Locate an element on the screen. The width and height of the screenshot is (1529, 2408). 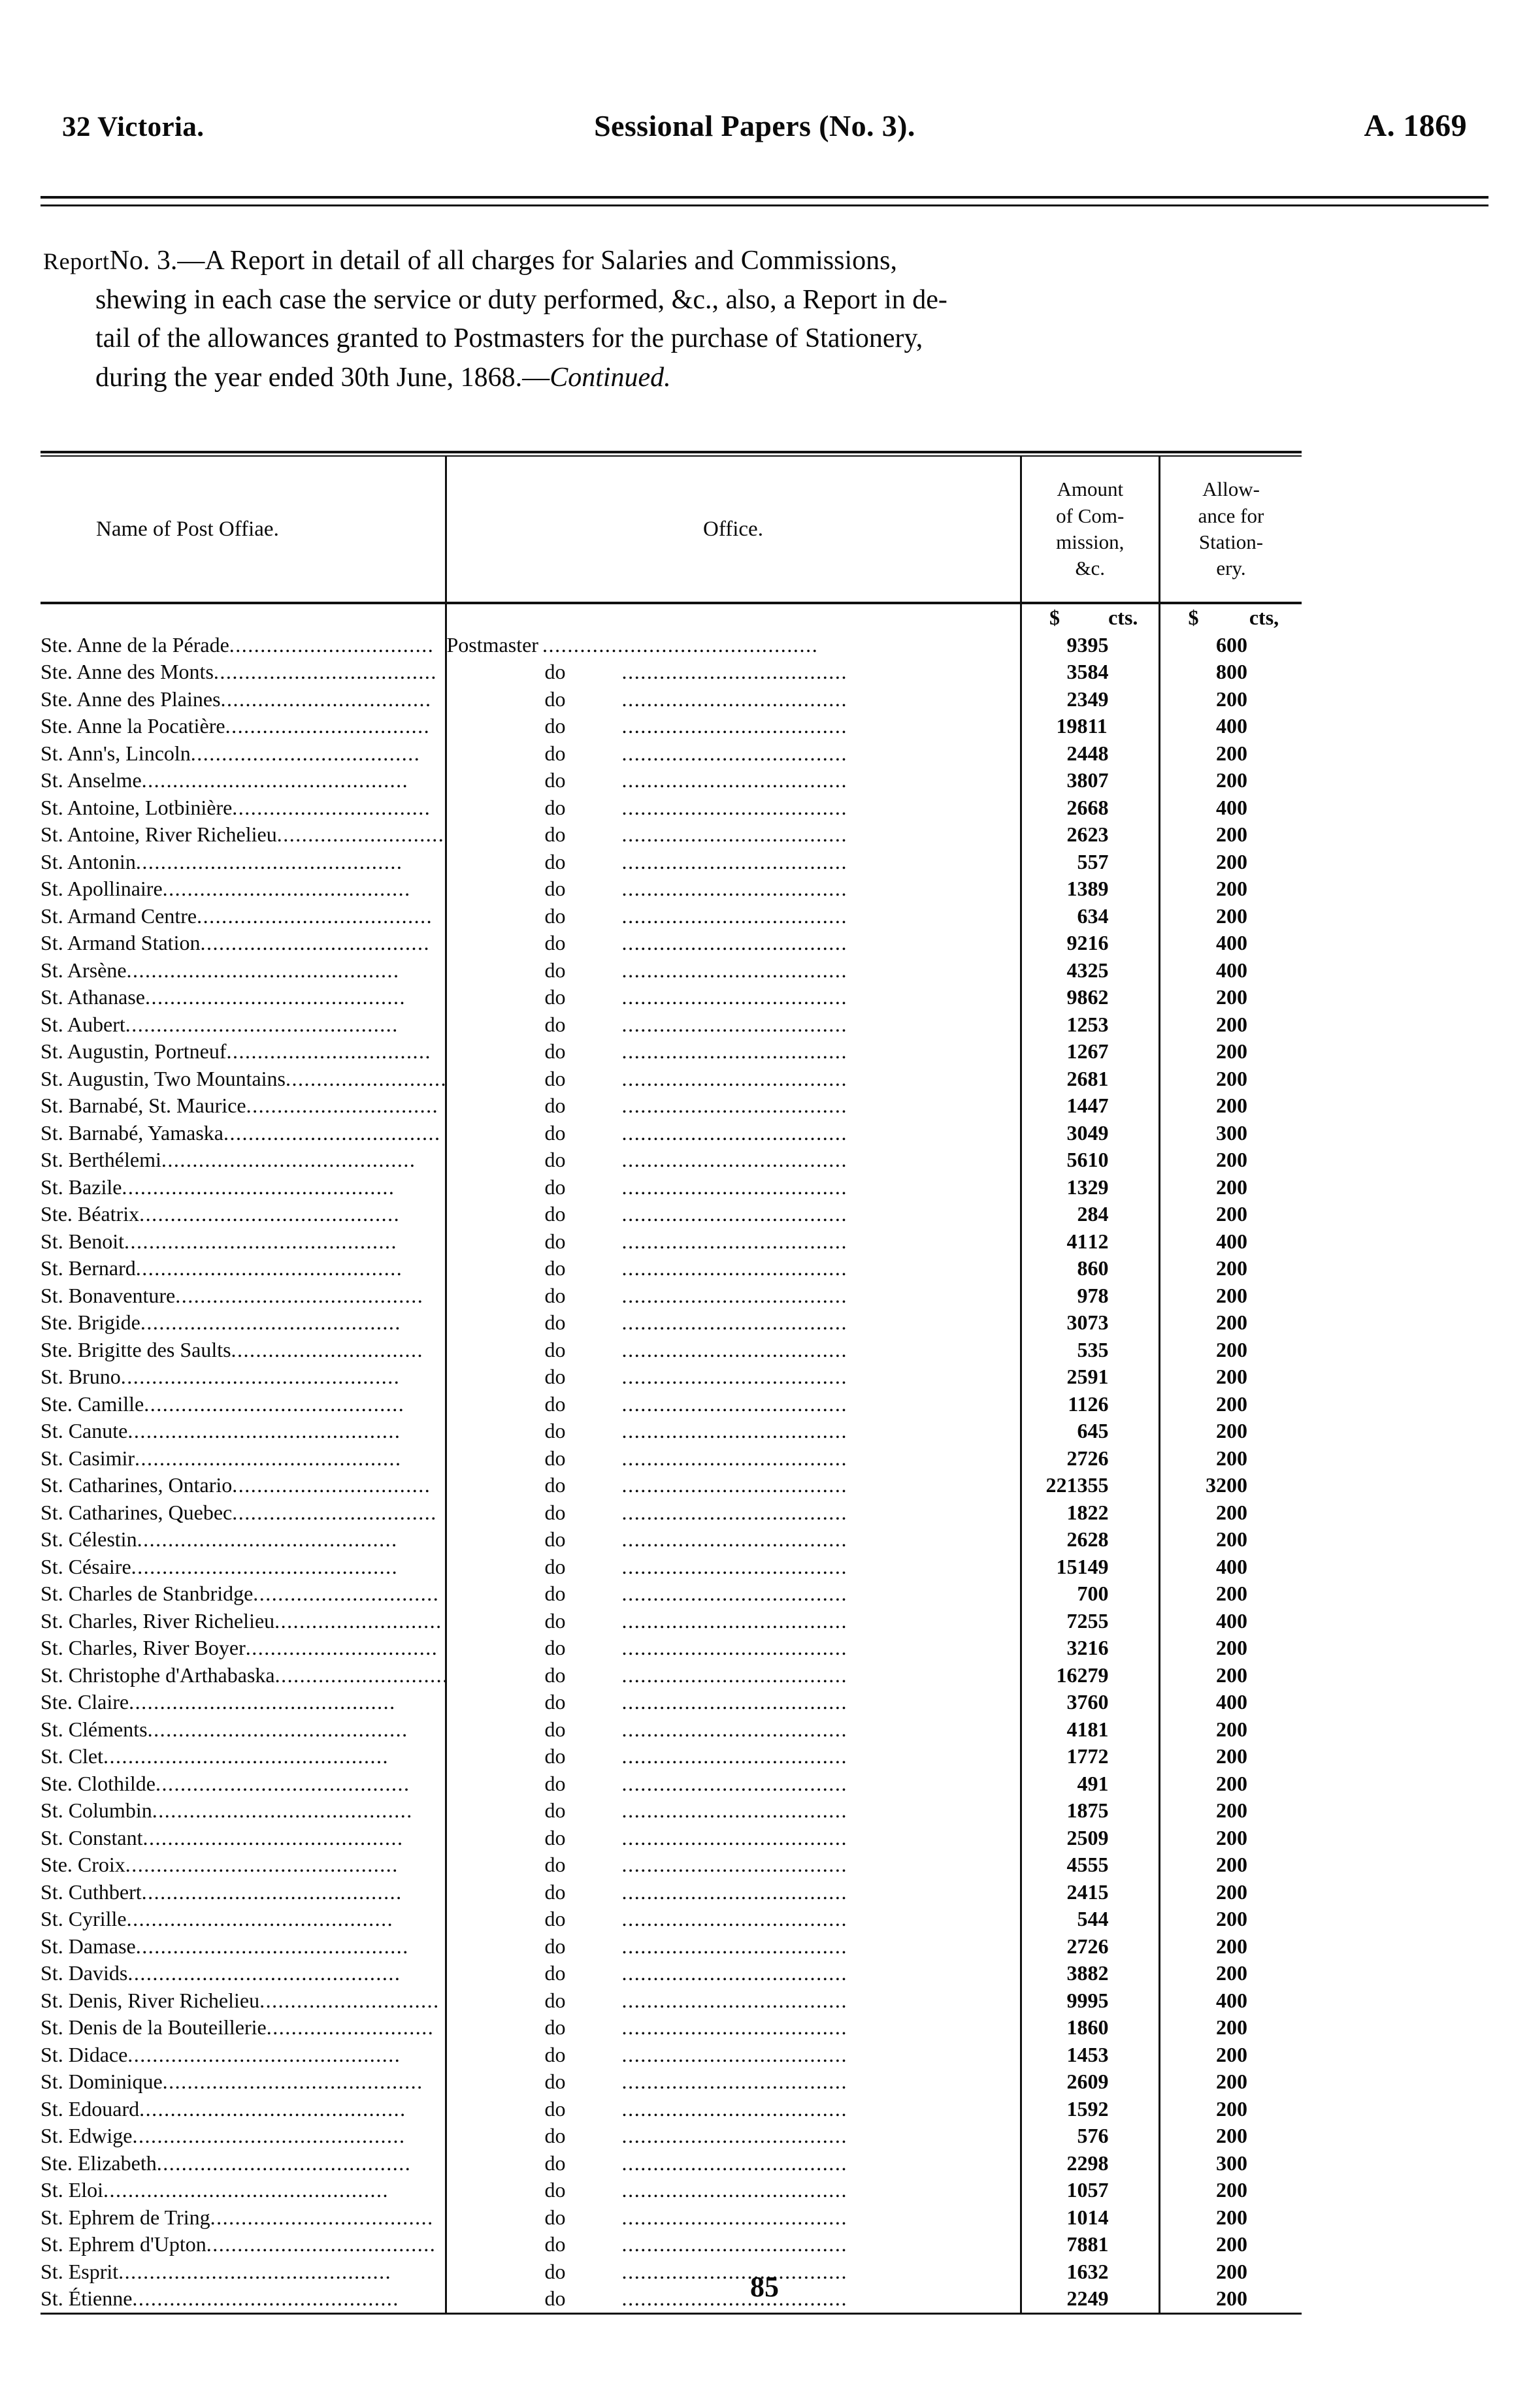
col-header-commission: Amount of Com- mission, &c. is located at coordinates (1090, 530).